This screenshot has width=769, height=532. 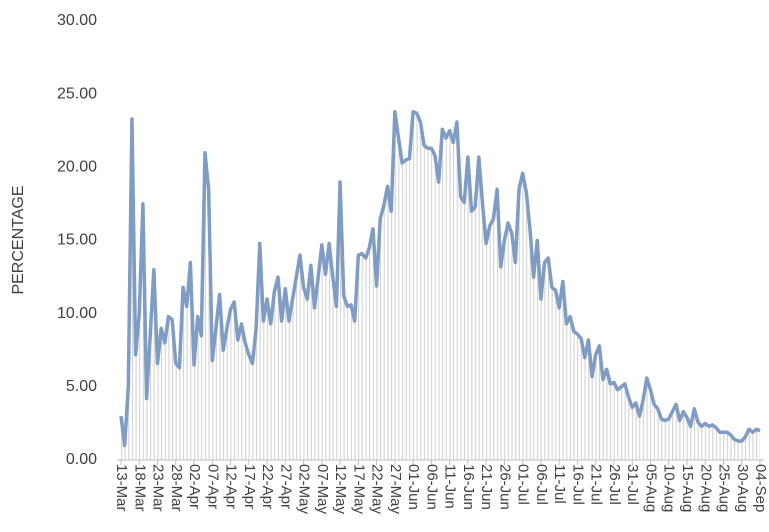 What do you see at coordinates (121, 488) in the screenshot?
I see `x-tick-label: 13-Mar` at bounding box center [121, 488].